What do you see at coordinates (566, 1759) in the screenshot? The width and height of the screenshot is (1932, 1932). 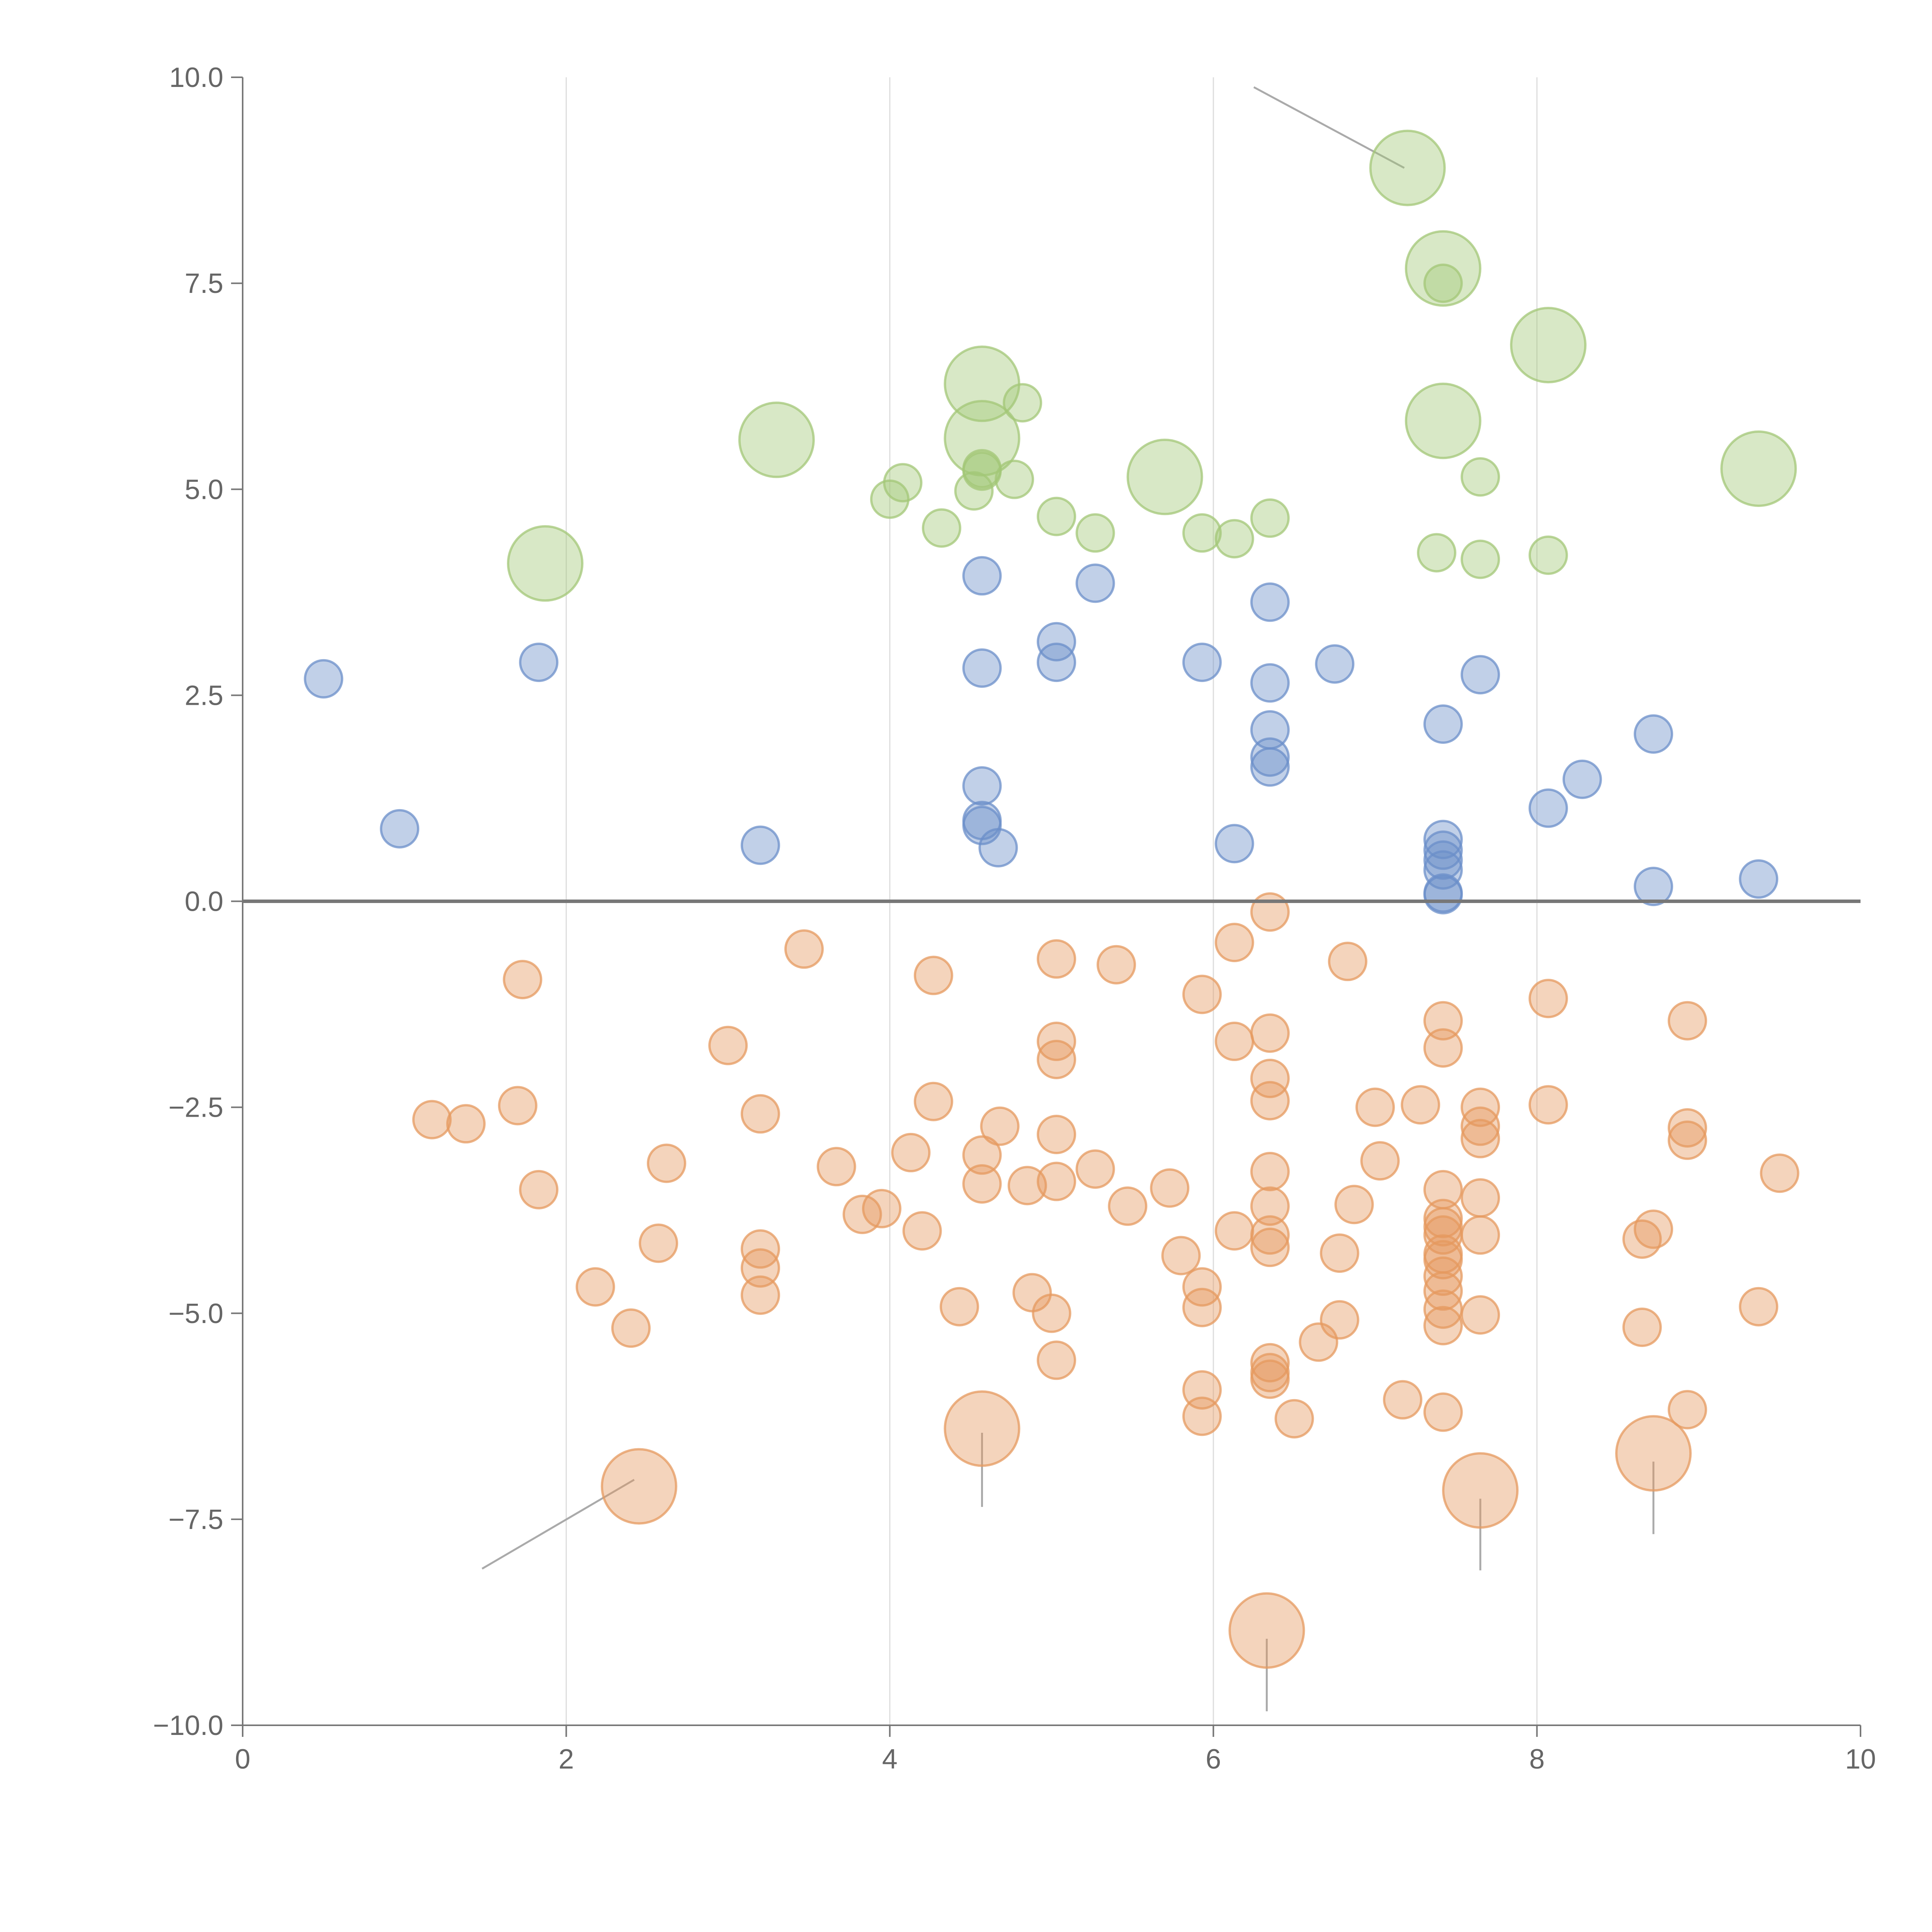 I see `x-tick-label: 2` at bounding box center [566, 1759].